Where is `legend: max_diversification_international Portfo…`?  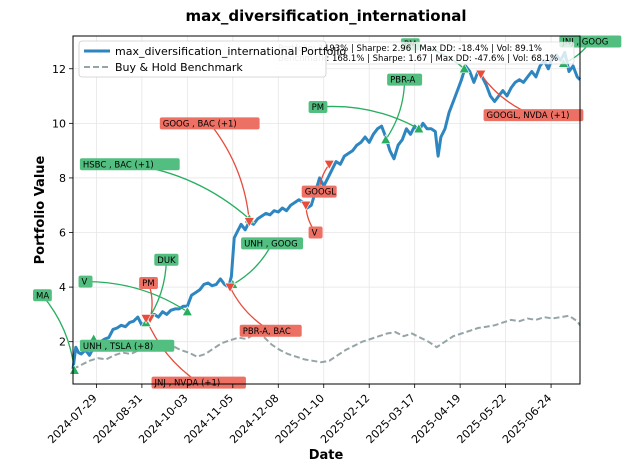 legend: max_diversification_international Portfo… is located at coordinates (212, 59).